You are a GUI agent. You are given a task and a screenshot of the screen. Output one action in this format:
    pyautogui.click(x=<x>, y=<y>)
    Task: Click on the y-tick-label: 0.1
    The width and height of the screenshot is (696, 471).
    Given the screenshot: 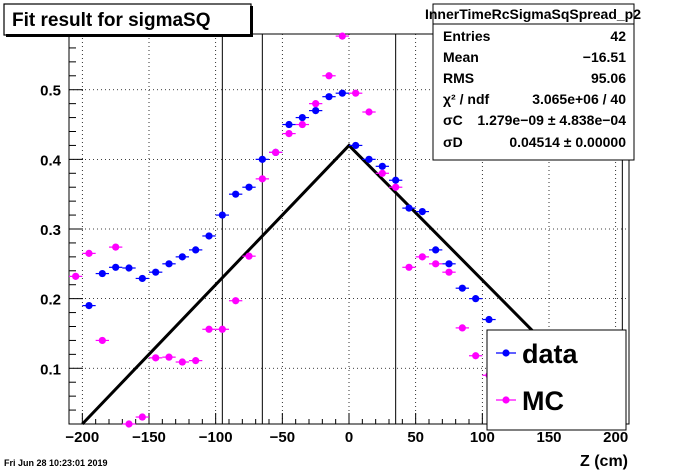 What is the action you would take?
    pyautogui.click(x=50, y=369)
    